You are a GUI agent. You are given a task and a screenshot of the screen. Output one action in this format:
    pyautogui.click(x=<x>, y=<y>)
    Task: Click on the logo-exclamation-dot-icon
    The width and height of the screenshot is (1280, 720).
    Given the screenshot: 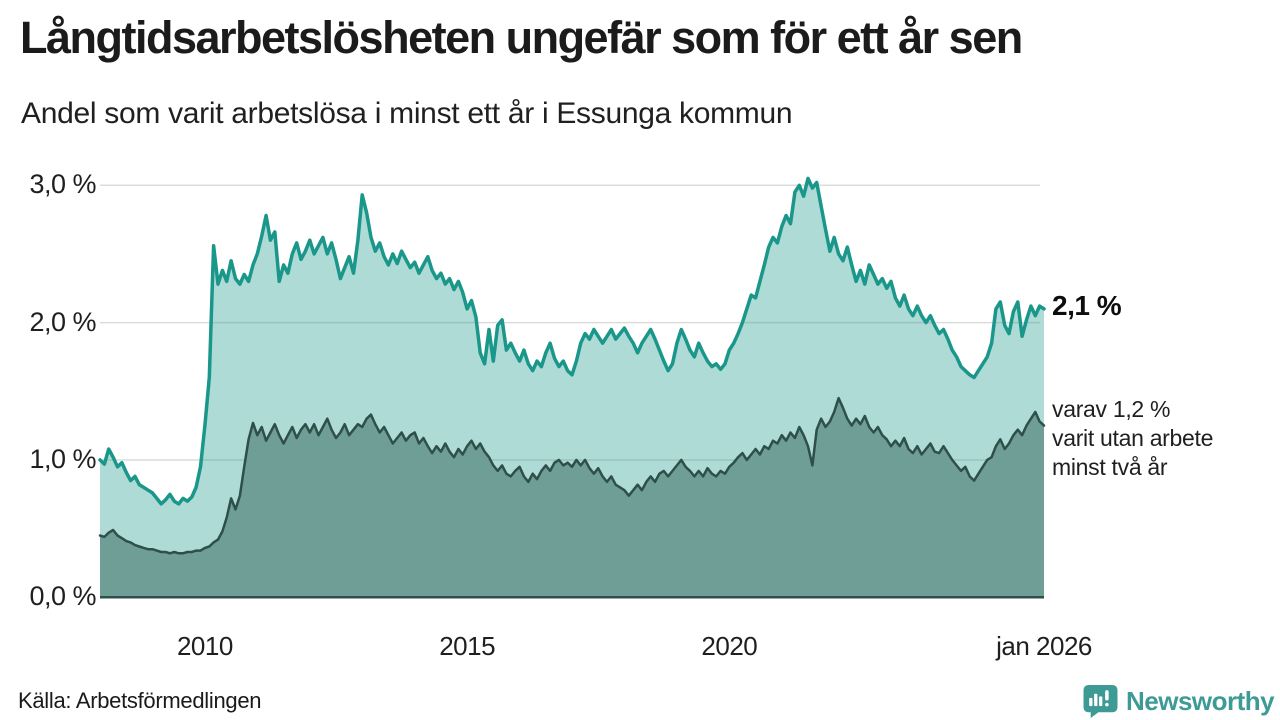 What is the action you would take?
    pyautogui.click(x=1107, y=704)
    